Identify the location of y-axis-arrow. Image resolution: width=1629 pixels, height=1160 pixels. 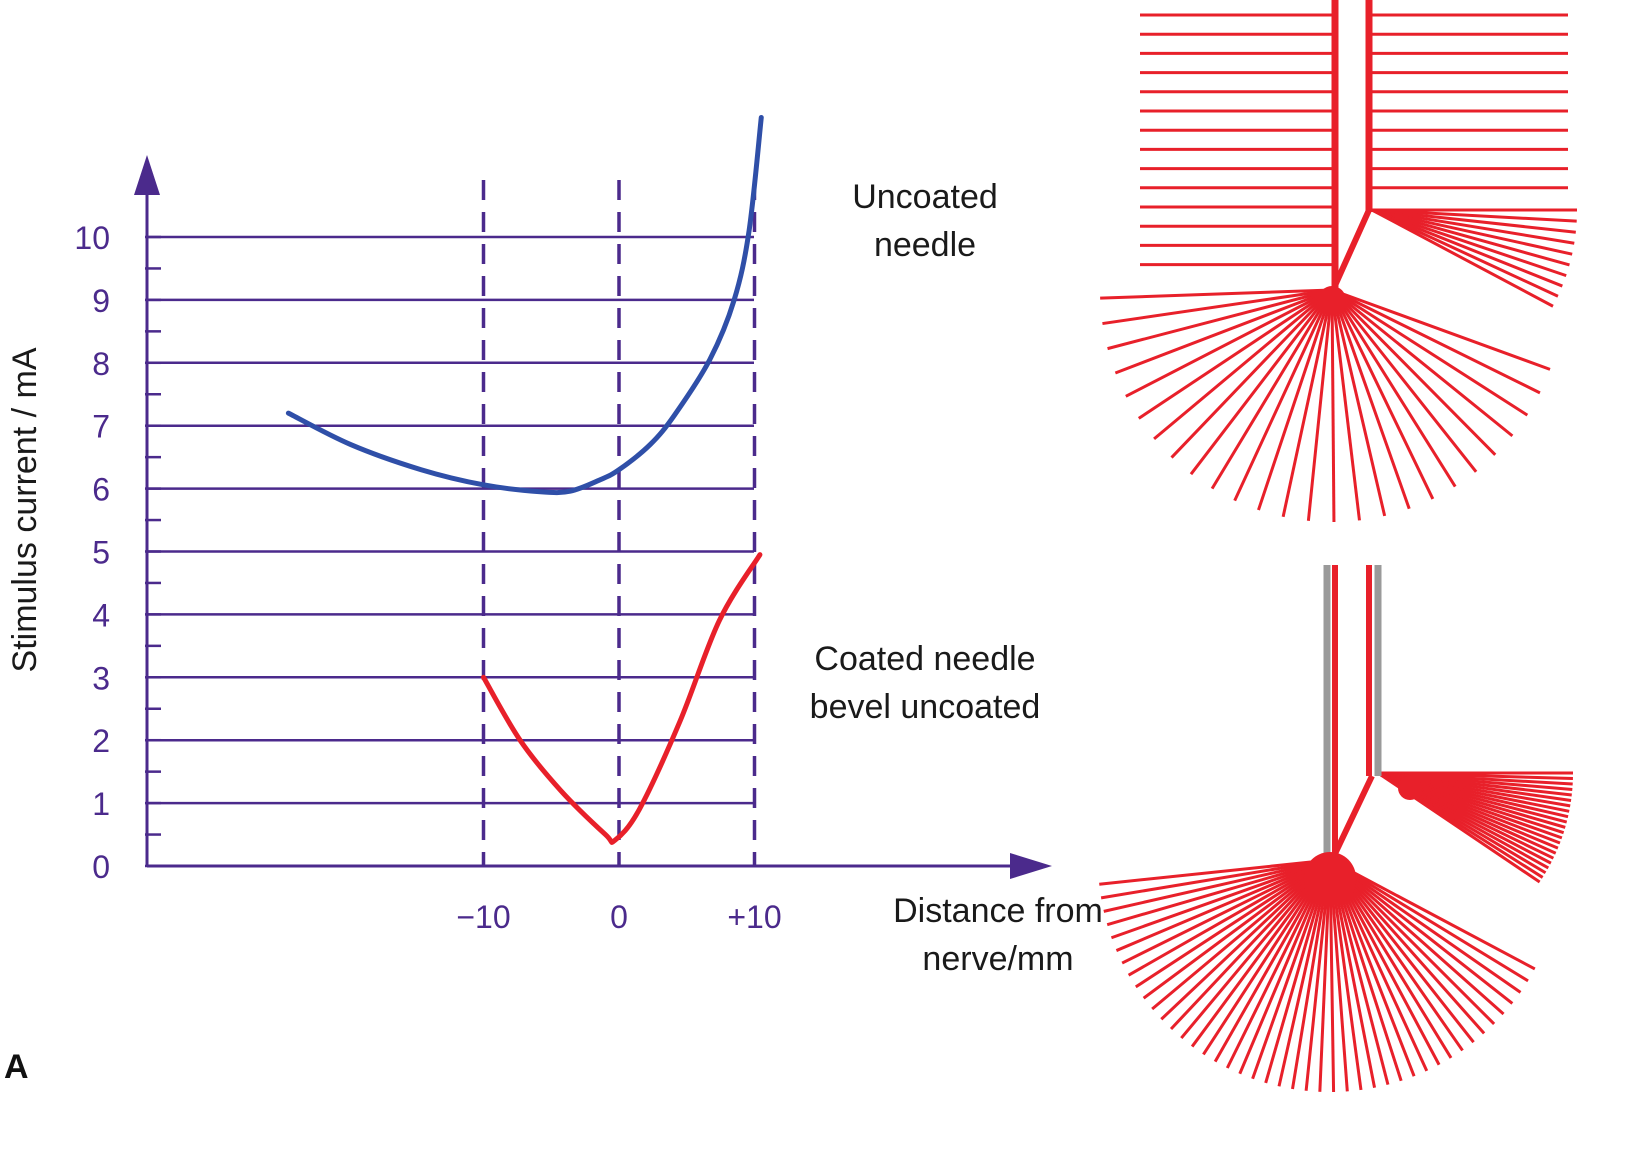
(147, 175).